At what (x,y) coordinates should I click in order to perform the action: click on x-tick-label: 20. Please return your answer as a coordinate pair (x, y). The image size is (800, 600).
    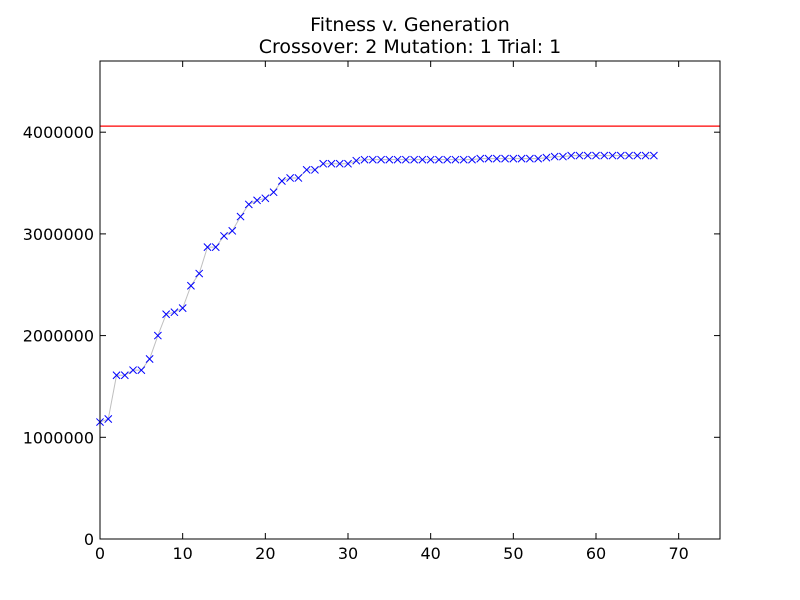
    Looking at the image, I should click on (265, 553).